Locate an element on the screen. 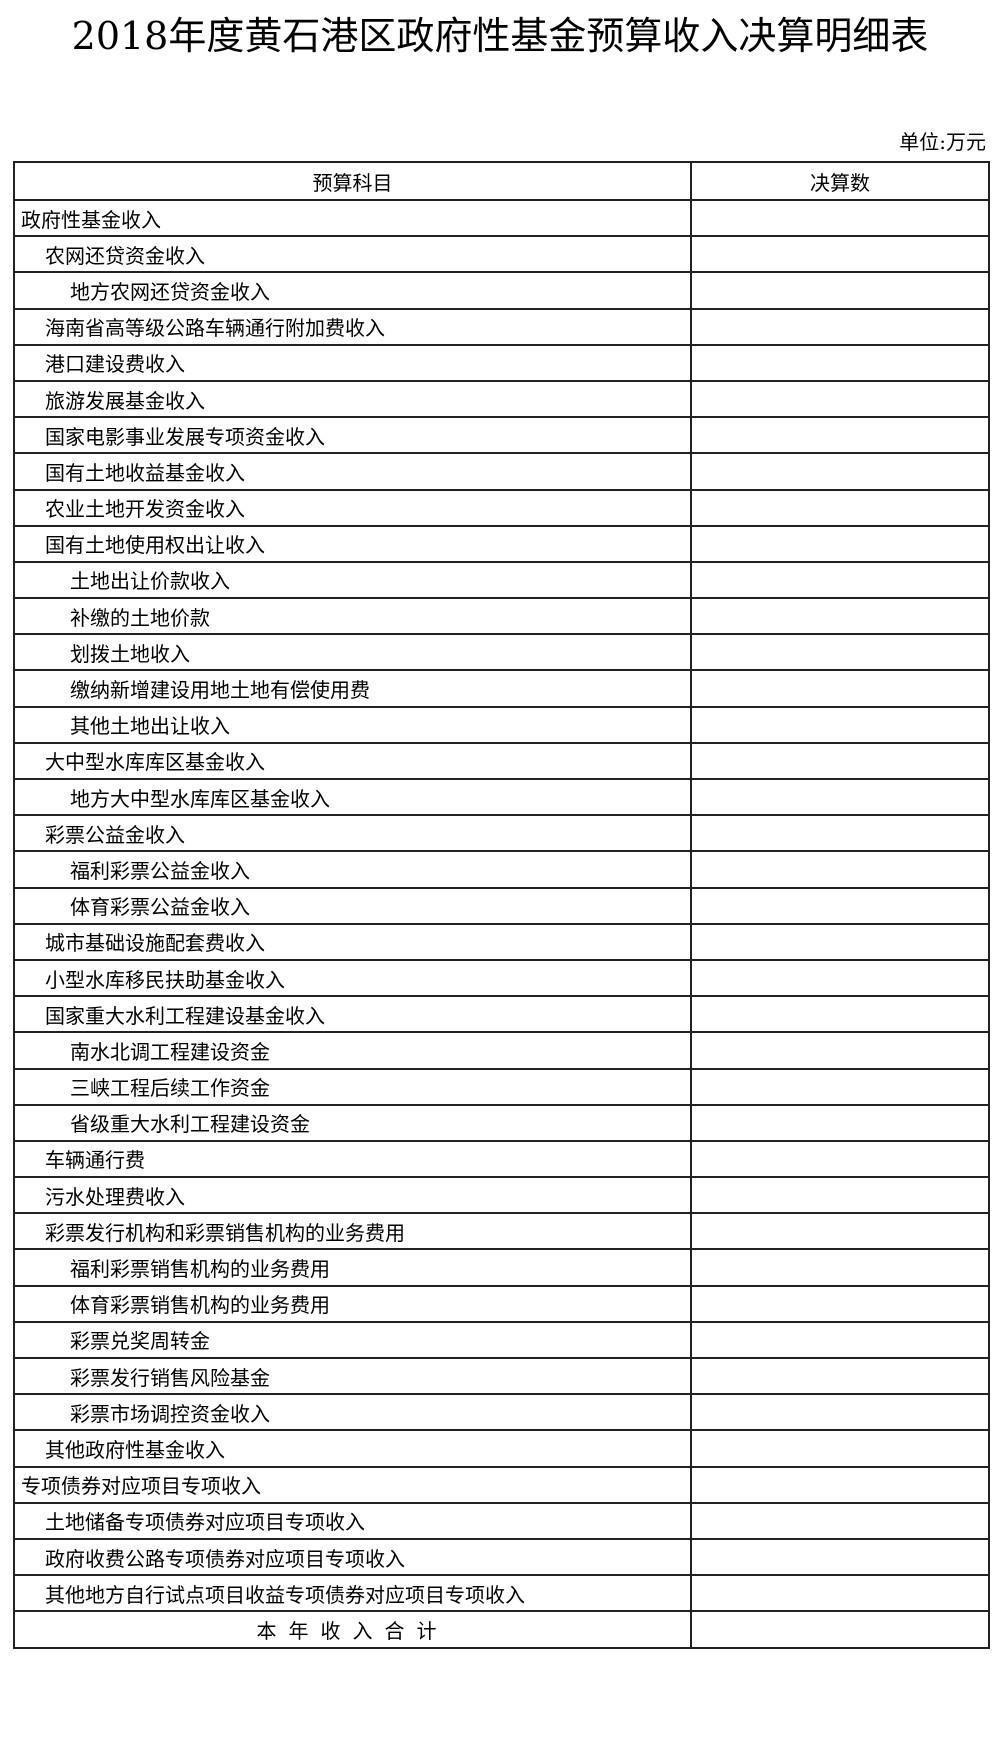 Image resolution: width=1000 pixels, height=1740 pixels. table-row: 小型水库移民扶助基金收入 is located at coordinates (501, 978).